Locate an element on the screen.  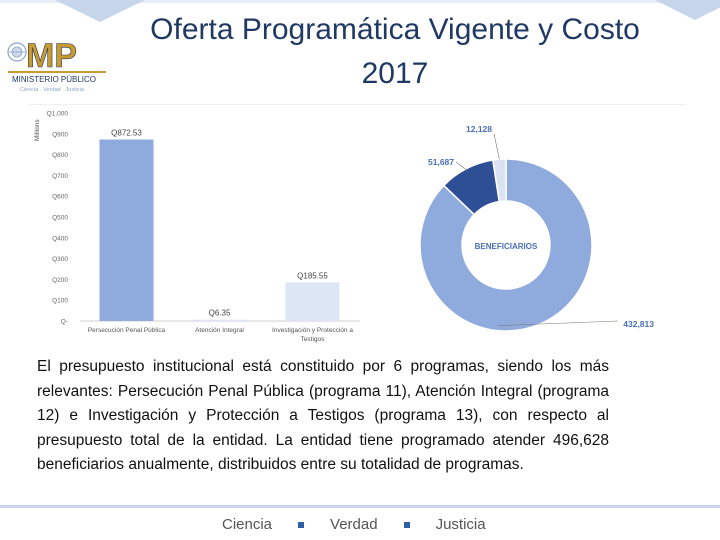
footer: Ciencia Verdad Justicia is located at coordinates (360, 526).